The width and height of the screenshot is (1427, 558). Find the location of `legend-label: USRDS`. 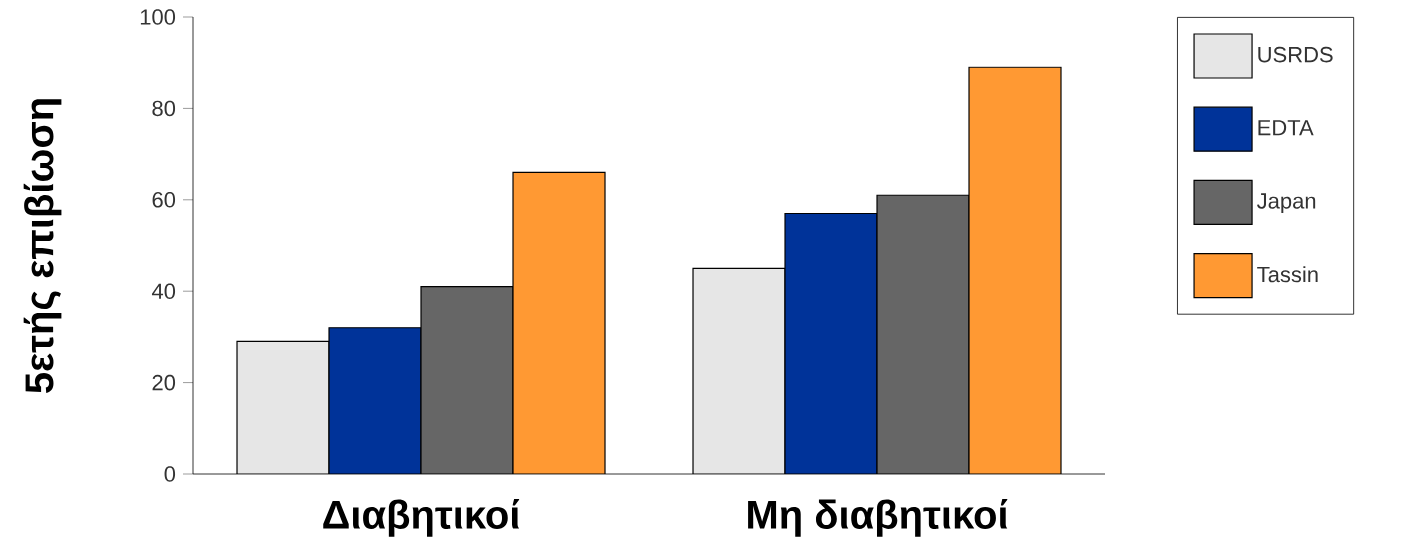

legend-label: USRDS is located at coordinates (1295, 54).